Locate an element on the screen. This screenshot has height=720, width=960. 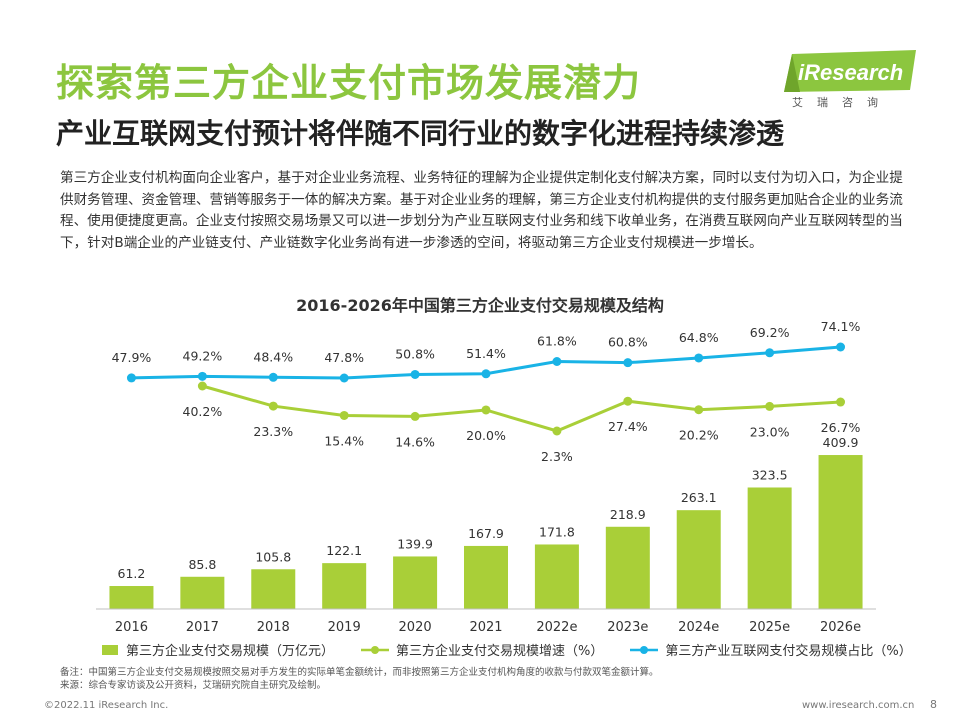
logo-badge-icon is located at coordinates (850, 71).